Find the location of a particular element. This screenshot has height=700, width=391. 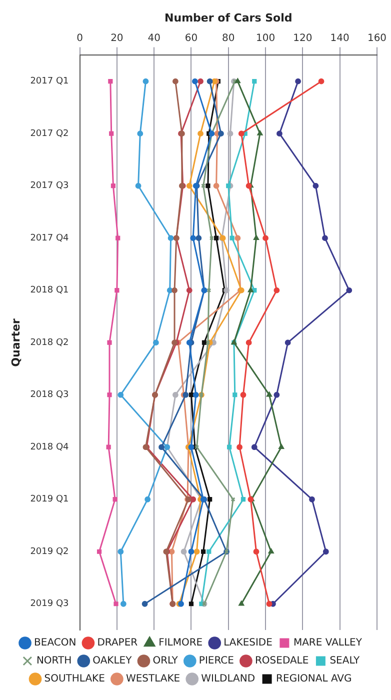

legend-label: REGIONAL AVG is located at coordinates (314, 679).